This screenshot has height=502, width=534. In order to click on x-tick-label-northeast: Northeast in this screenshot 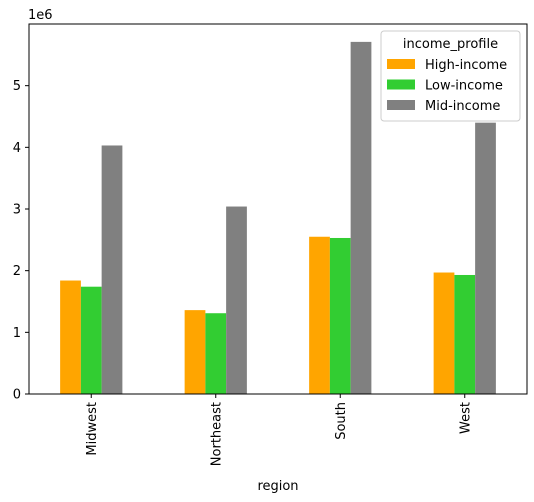, I will do `click(216, 434)`.